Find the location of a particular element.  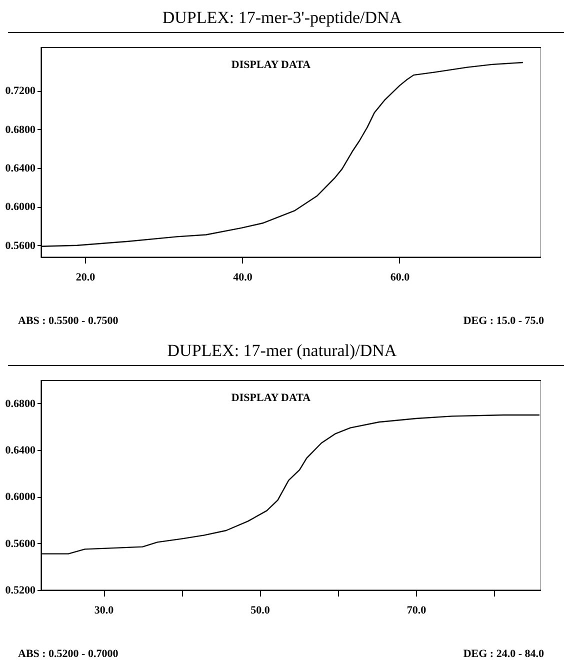

y-tick-label: 0.7200 is located at coordinates (20, 91).